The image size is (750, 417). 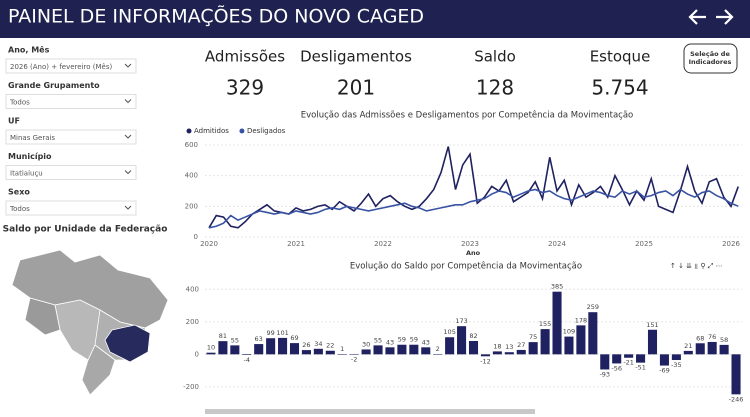 I want to click on button-label: Seleção de Indicadores, so click(x=710, y=58).